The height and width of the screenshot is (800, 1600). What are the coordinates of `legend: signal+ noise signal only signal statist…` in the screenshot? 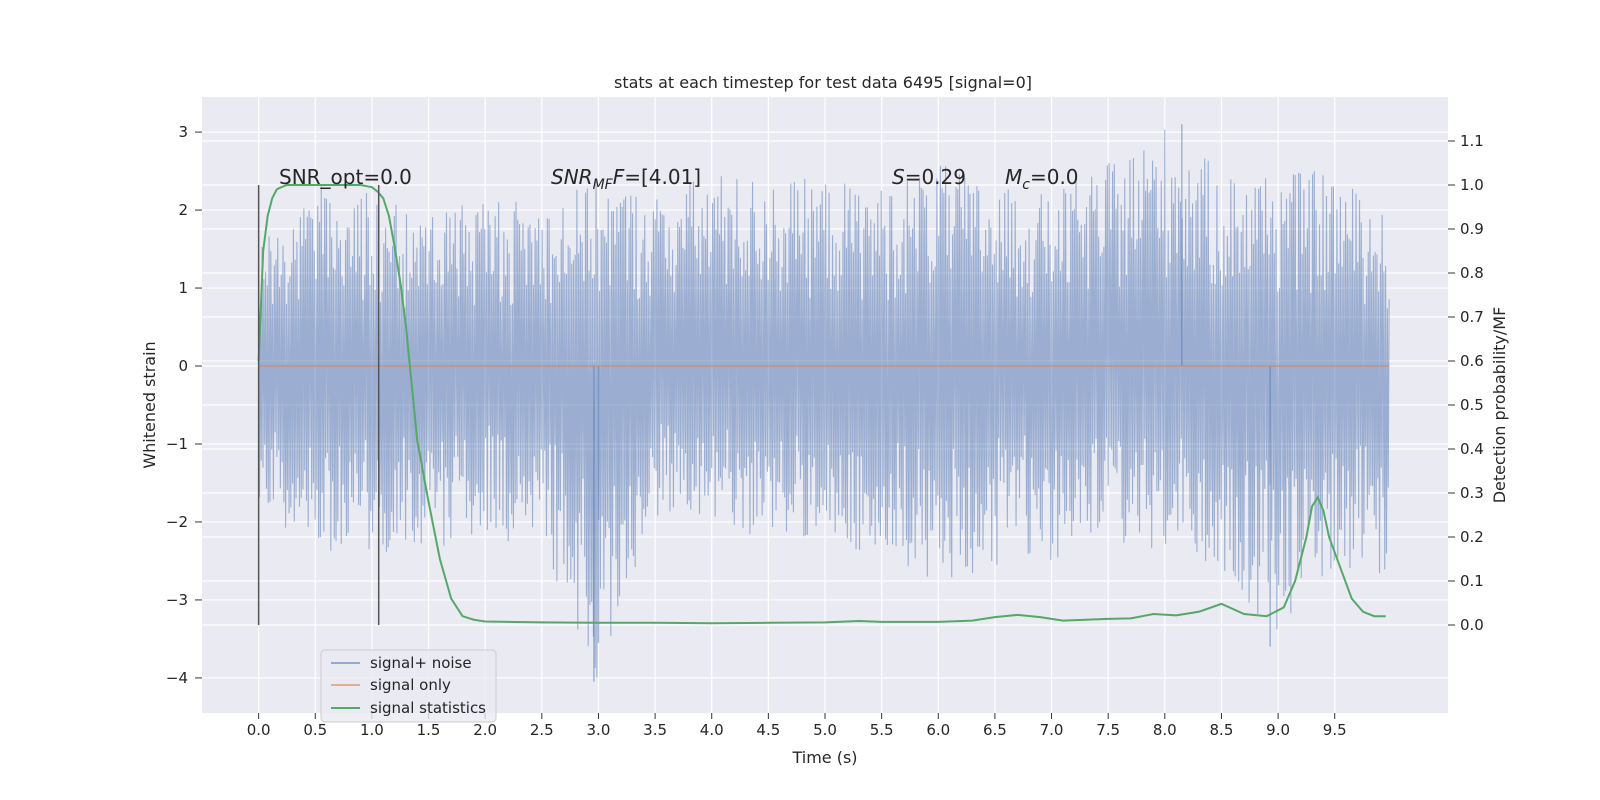 It's located at (408, 686).